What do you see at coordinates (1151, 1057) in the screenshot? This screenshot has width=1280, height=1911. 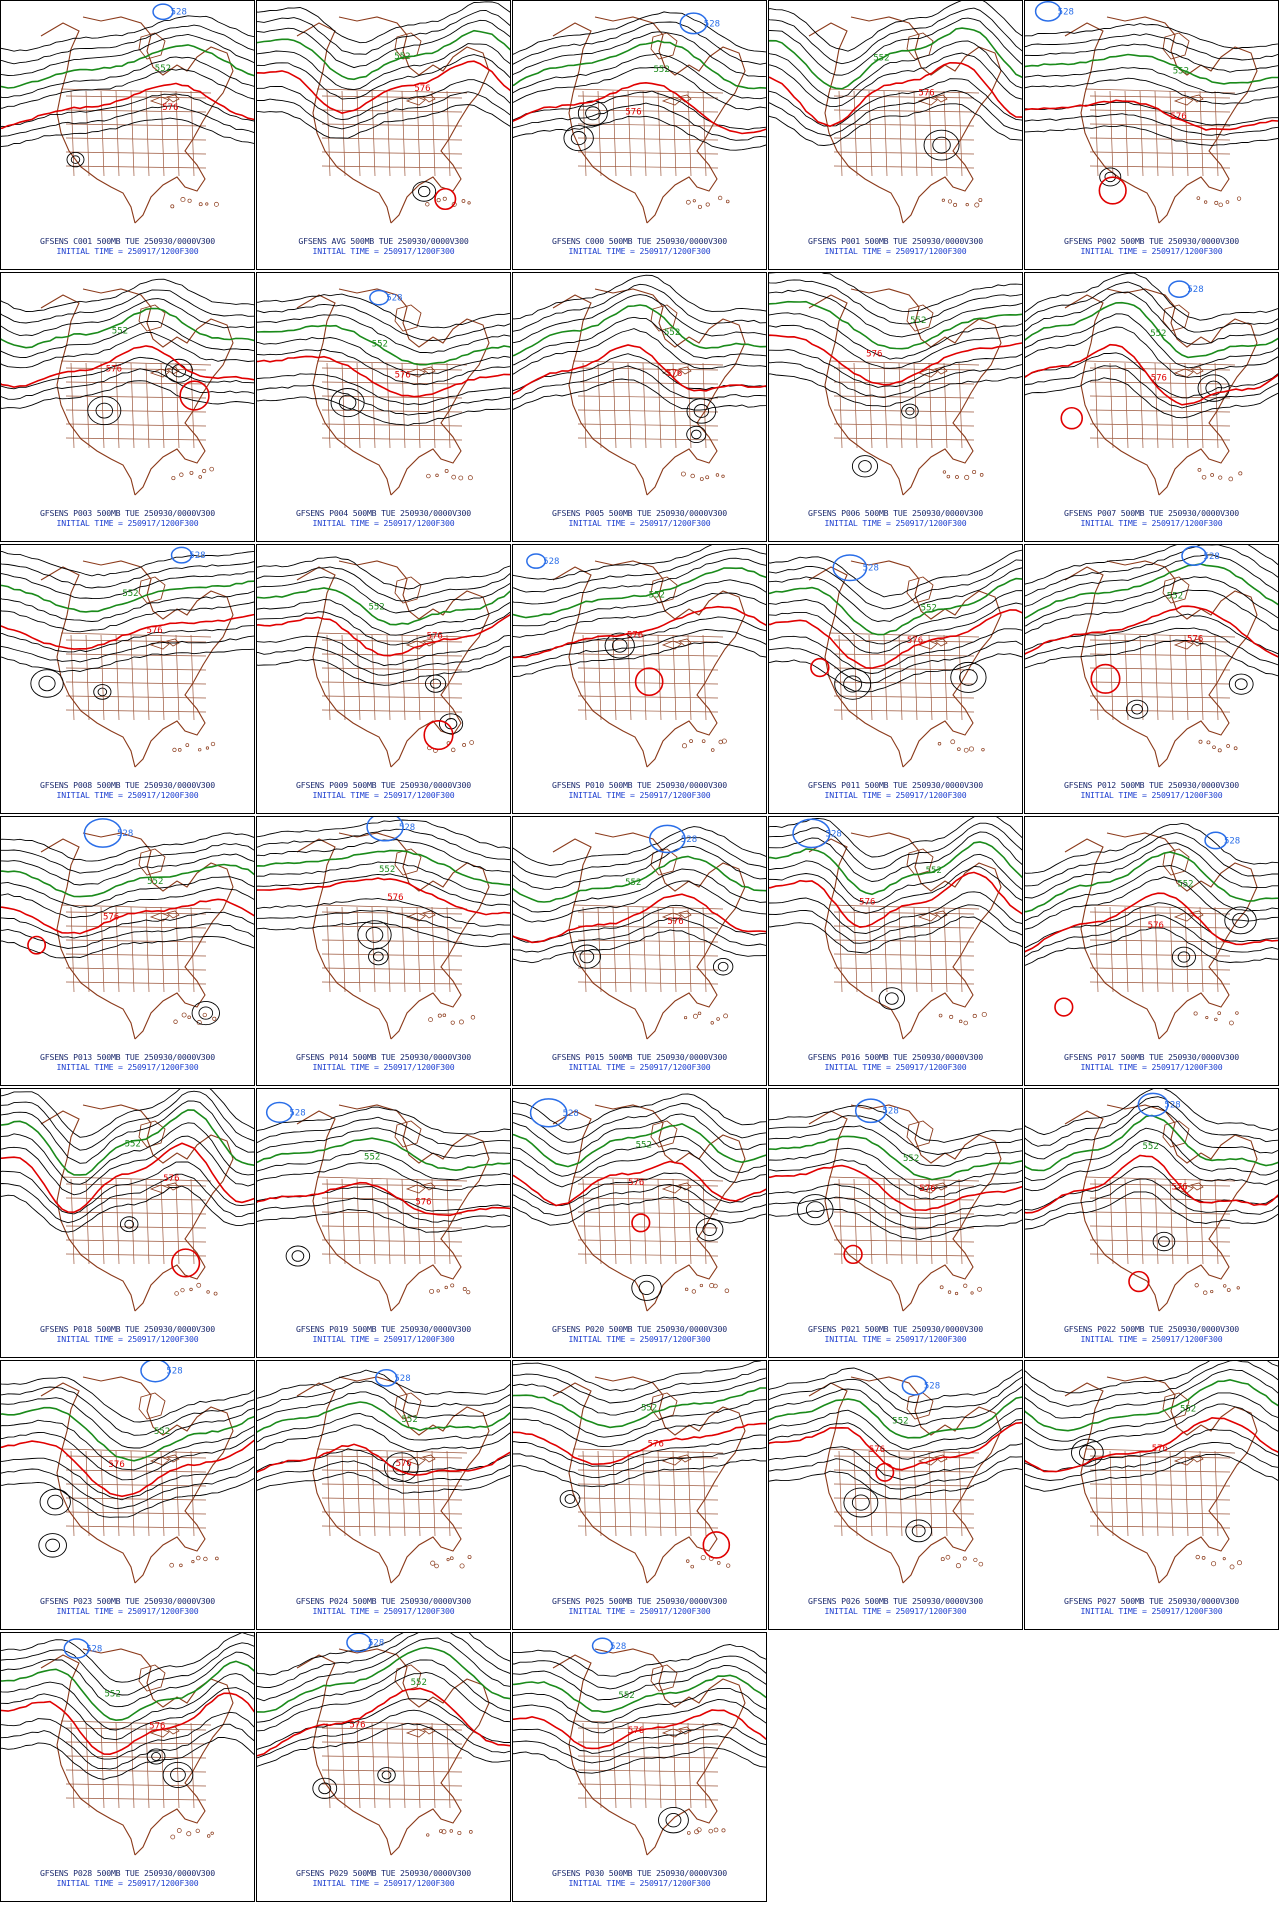 I see `panel-caption-valid: GFSENS P017 500MB TUE 250930/0000V300` at bounding box center [1151, 1057].